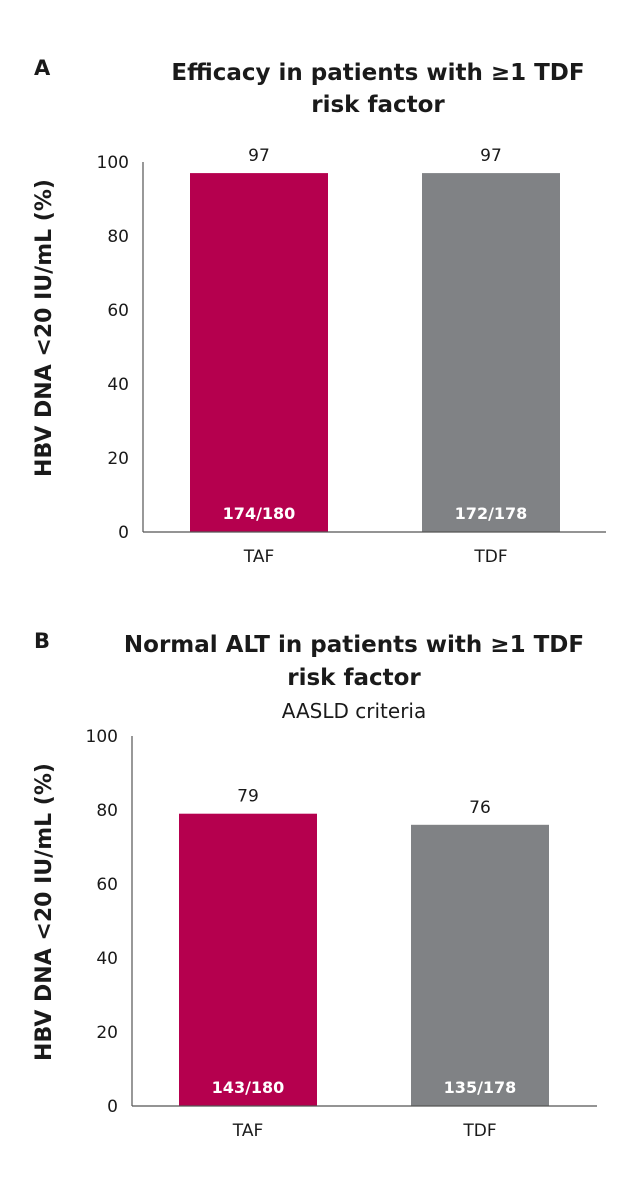 The width and height of the screenshot is (636, 1188). I want to click on chart-subtitle: AASLD criteria, so click(354, 711).